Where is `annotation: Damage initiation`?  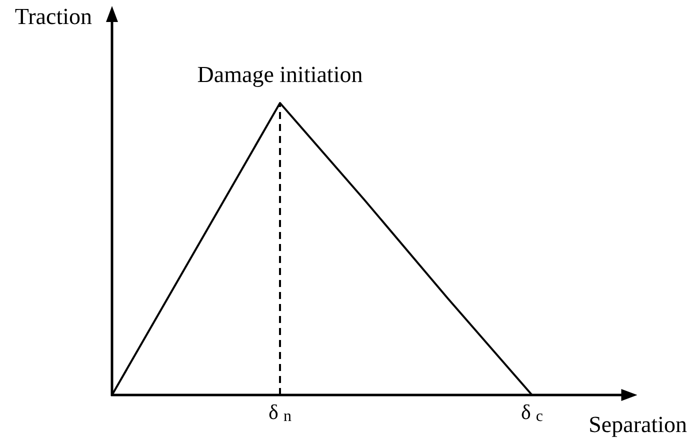
annotation: Damage initiation is located at coordinates (280, 74).